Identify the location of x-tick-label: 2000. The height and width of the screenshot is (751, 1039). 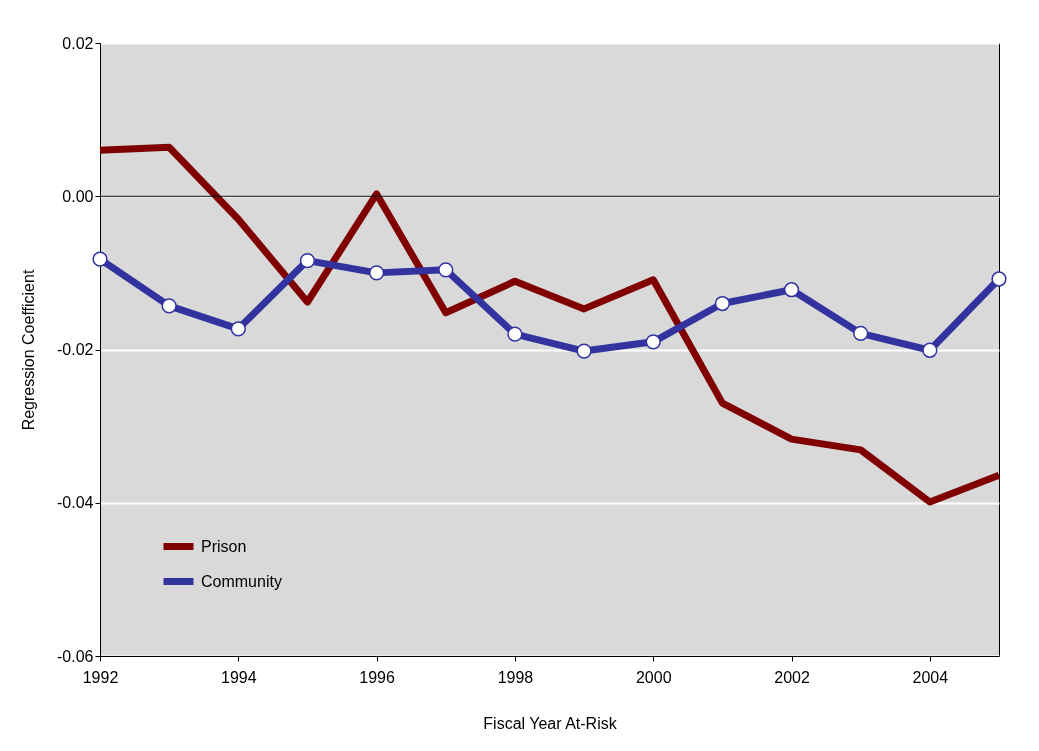
(653, 677).